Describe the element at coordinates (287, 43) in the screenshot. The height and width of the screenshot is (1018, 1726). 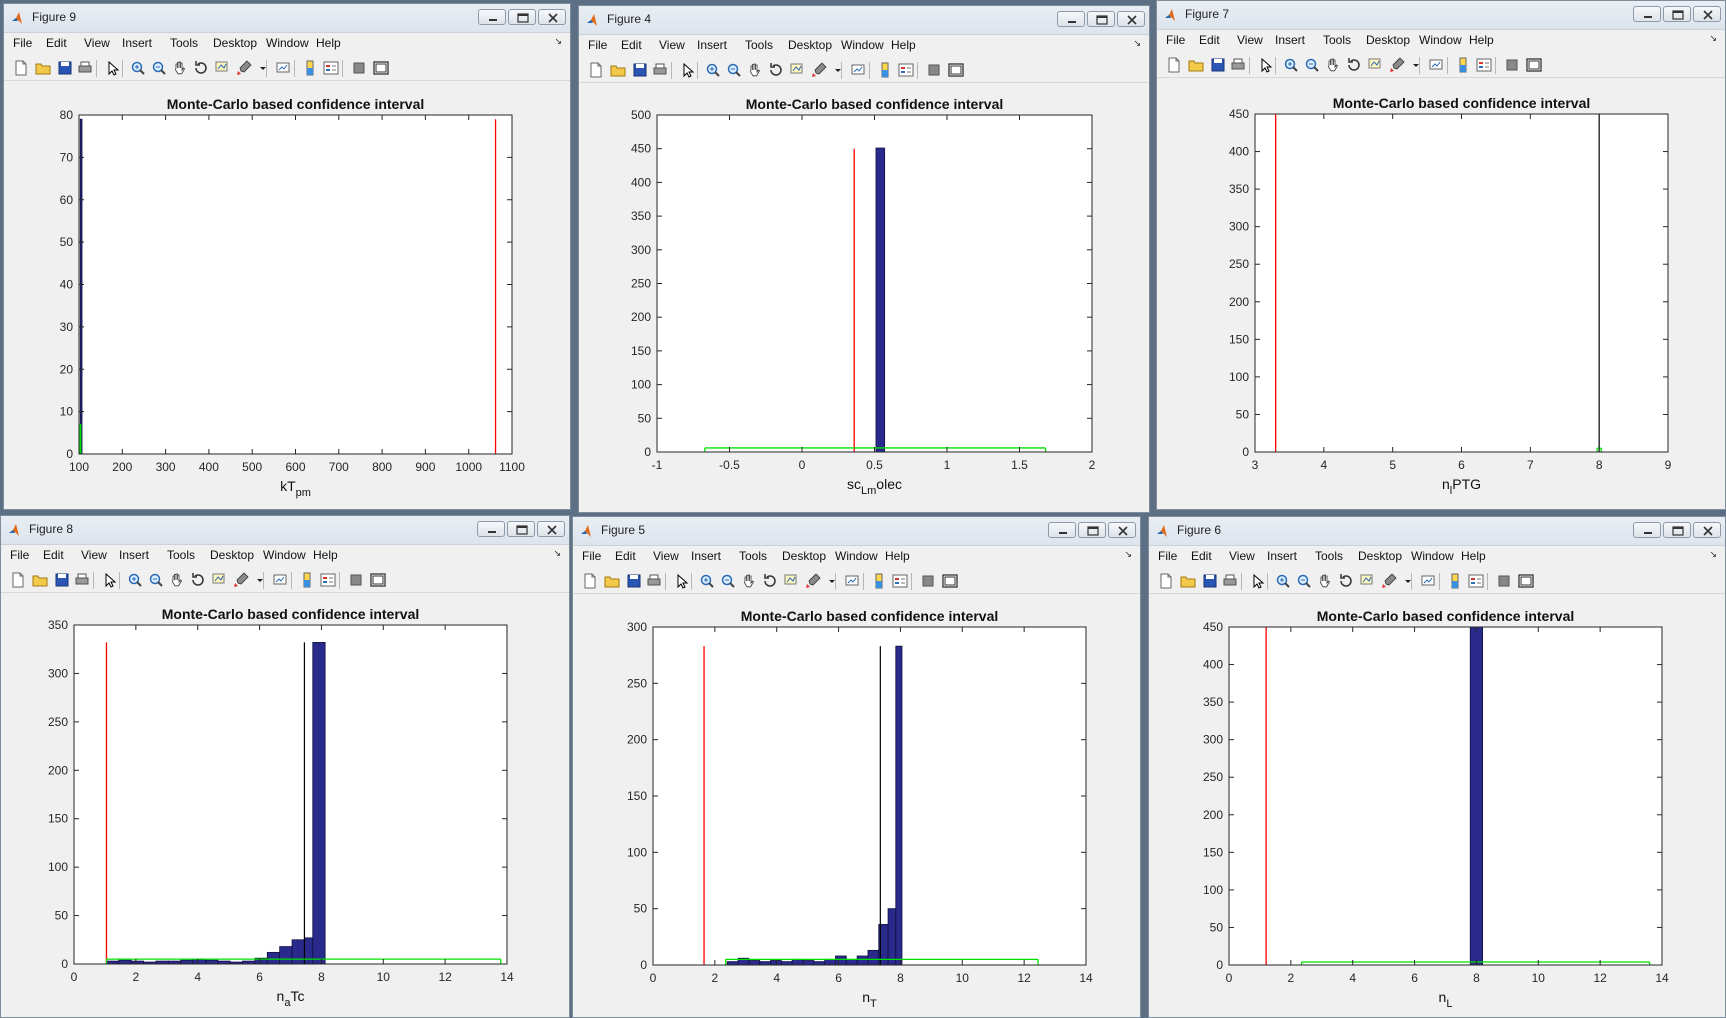
I see `menu-window: Window` at that location.